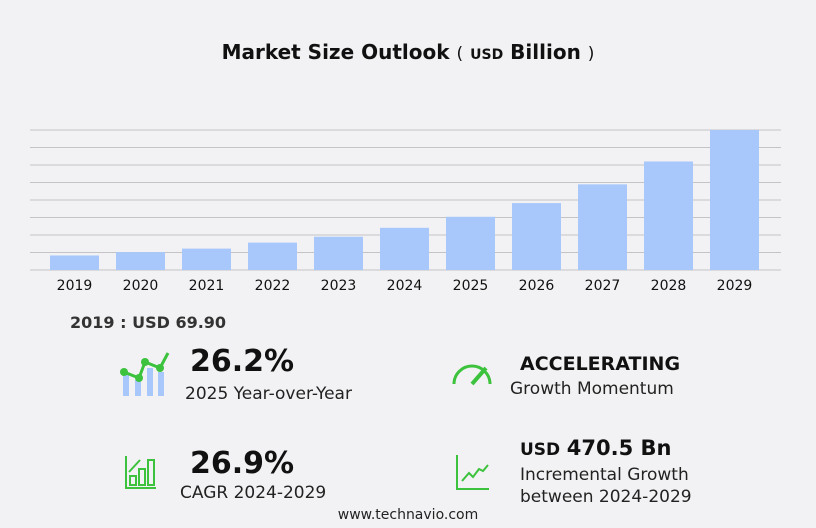 This screenshot has height=528, width=816. What do you see at coordinates (405, 286) in the screenshot?
I see `x-tick-label: 2024` at bounding box center [405, 286].